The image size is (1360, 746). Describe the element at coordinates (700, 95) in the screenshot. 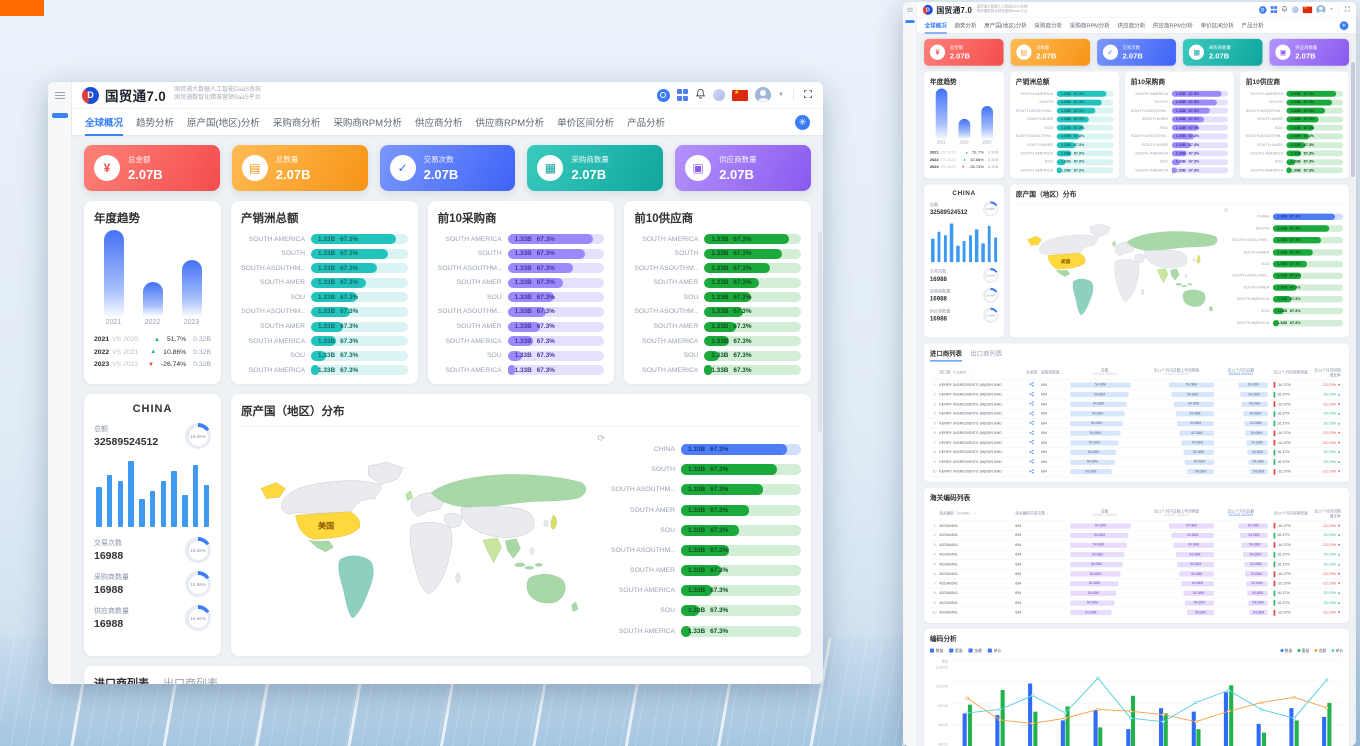

I see `notification-bell-icon` at that location.